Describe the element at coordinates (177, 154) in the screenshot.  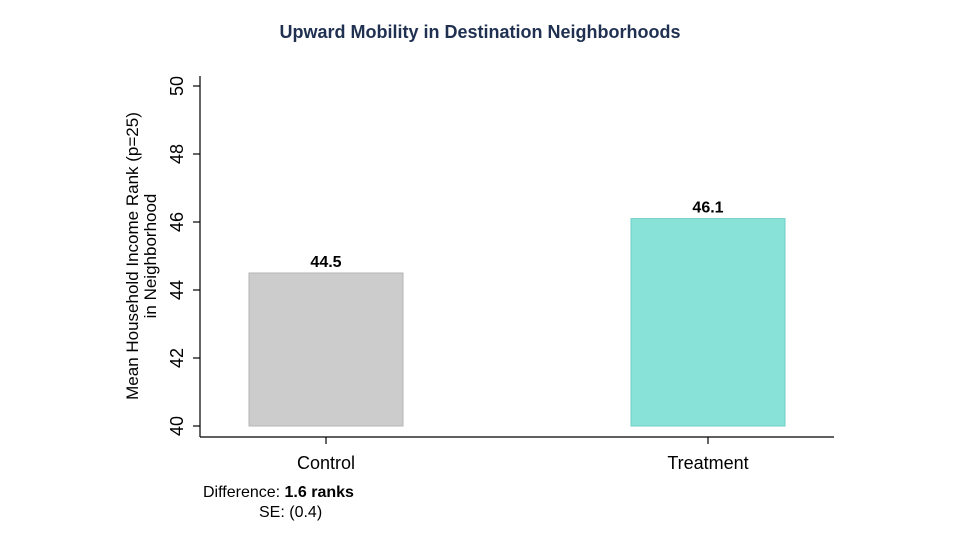
I see `y-tick-label-48: 48` at that location.